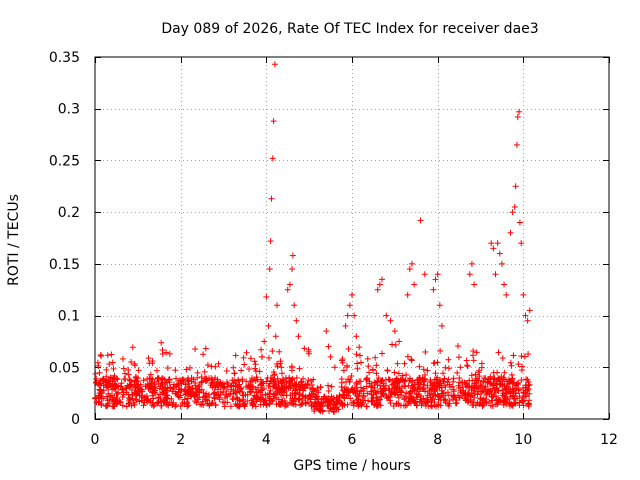 This screenshot has height=480, width=640. What do you see at coordinates (351, 466) in the screenshot?
I see `x-axis-label: GPS time / hours` at bounding box center [351, 466].